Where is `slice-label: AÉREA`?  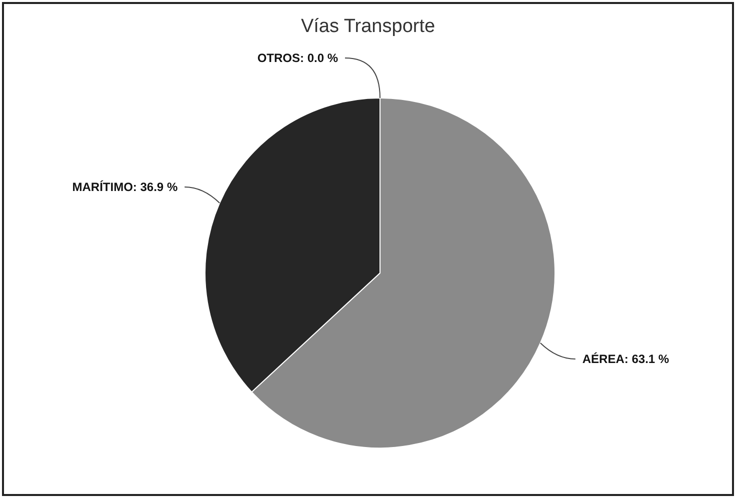 slice-label: AÉREA is located at coordinates (603, 359).